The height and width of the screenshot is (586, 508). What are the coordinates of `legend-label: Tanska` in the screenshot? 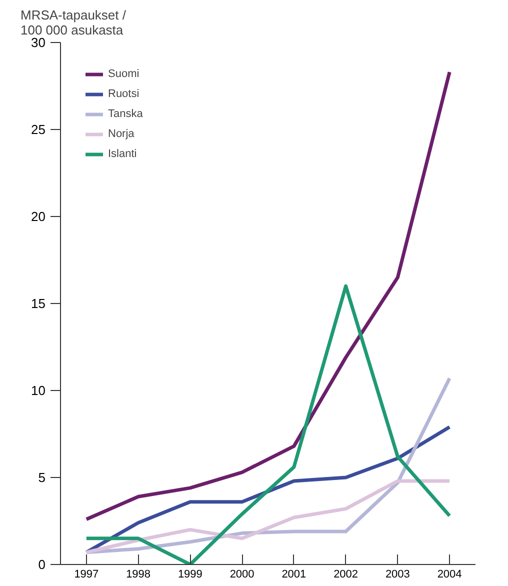 It's located at (125, 114).